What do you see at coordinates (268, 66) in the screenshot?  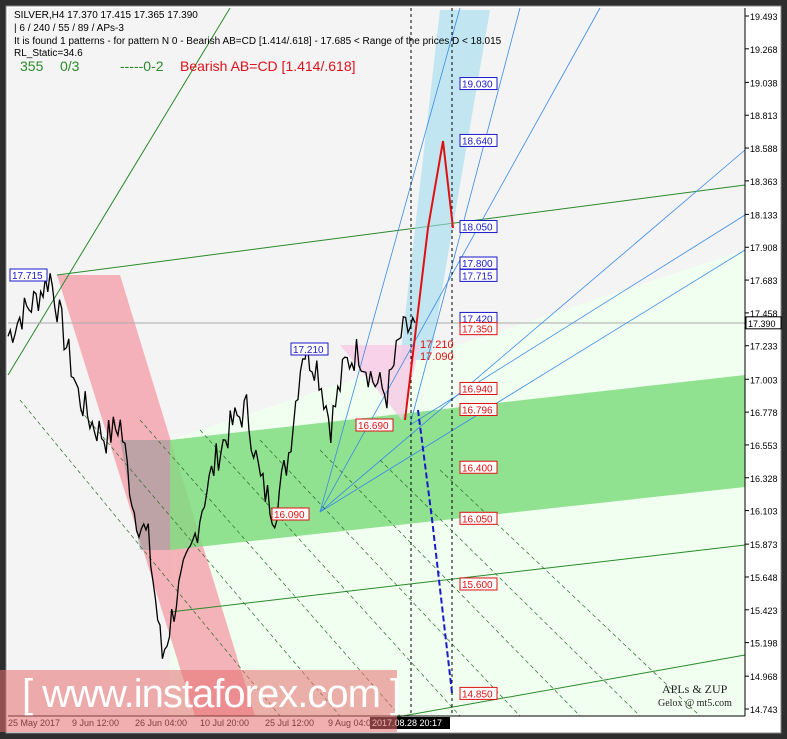 I see `pattern-name: Bearish AB=CD [1.414/.618]` at bounding box center [268, 66].